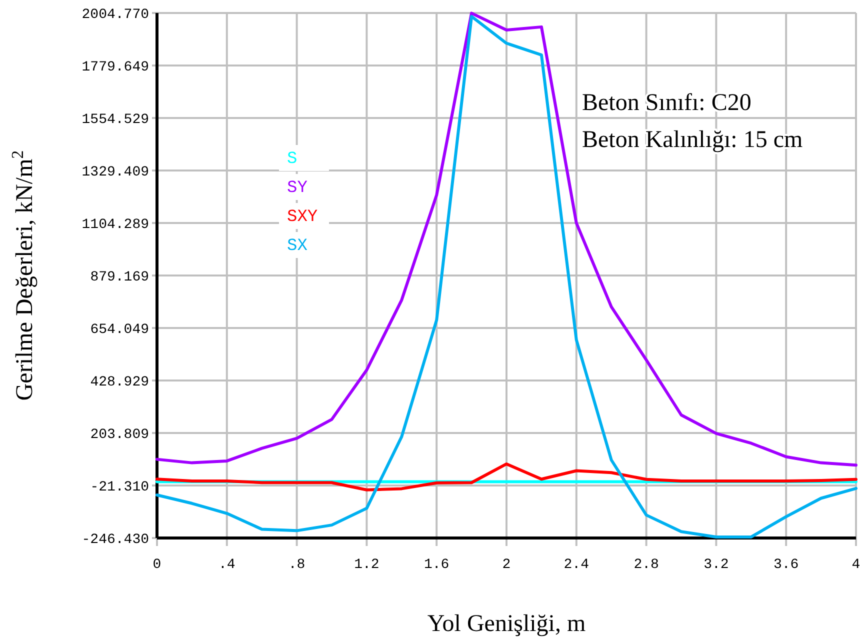  Describe the element at coordinates (119, 330) in the screenshot. I see `y-tick-label: 654.049` at that location.